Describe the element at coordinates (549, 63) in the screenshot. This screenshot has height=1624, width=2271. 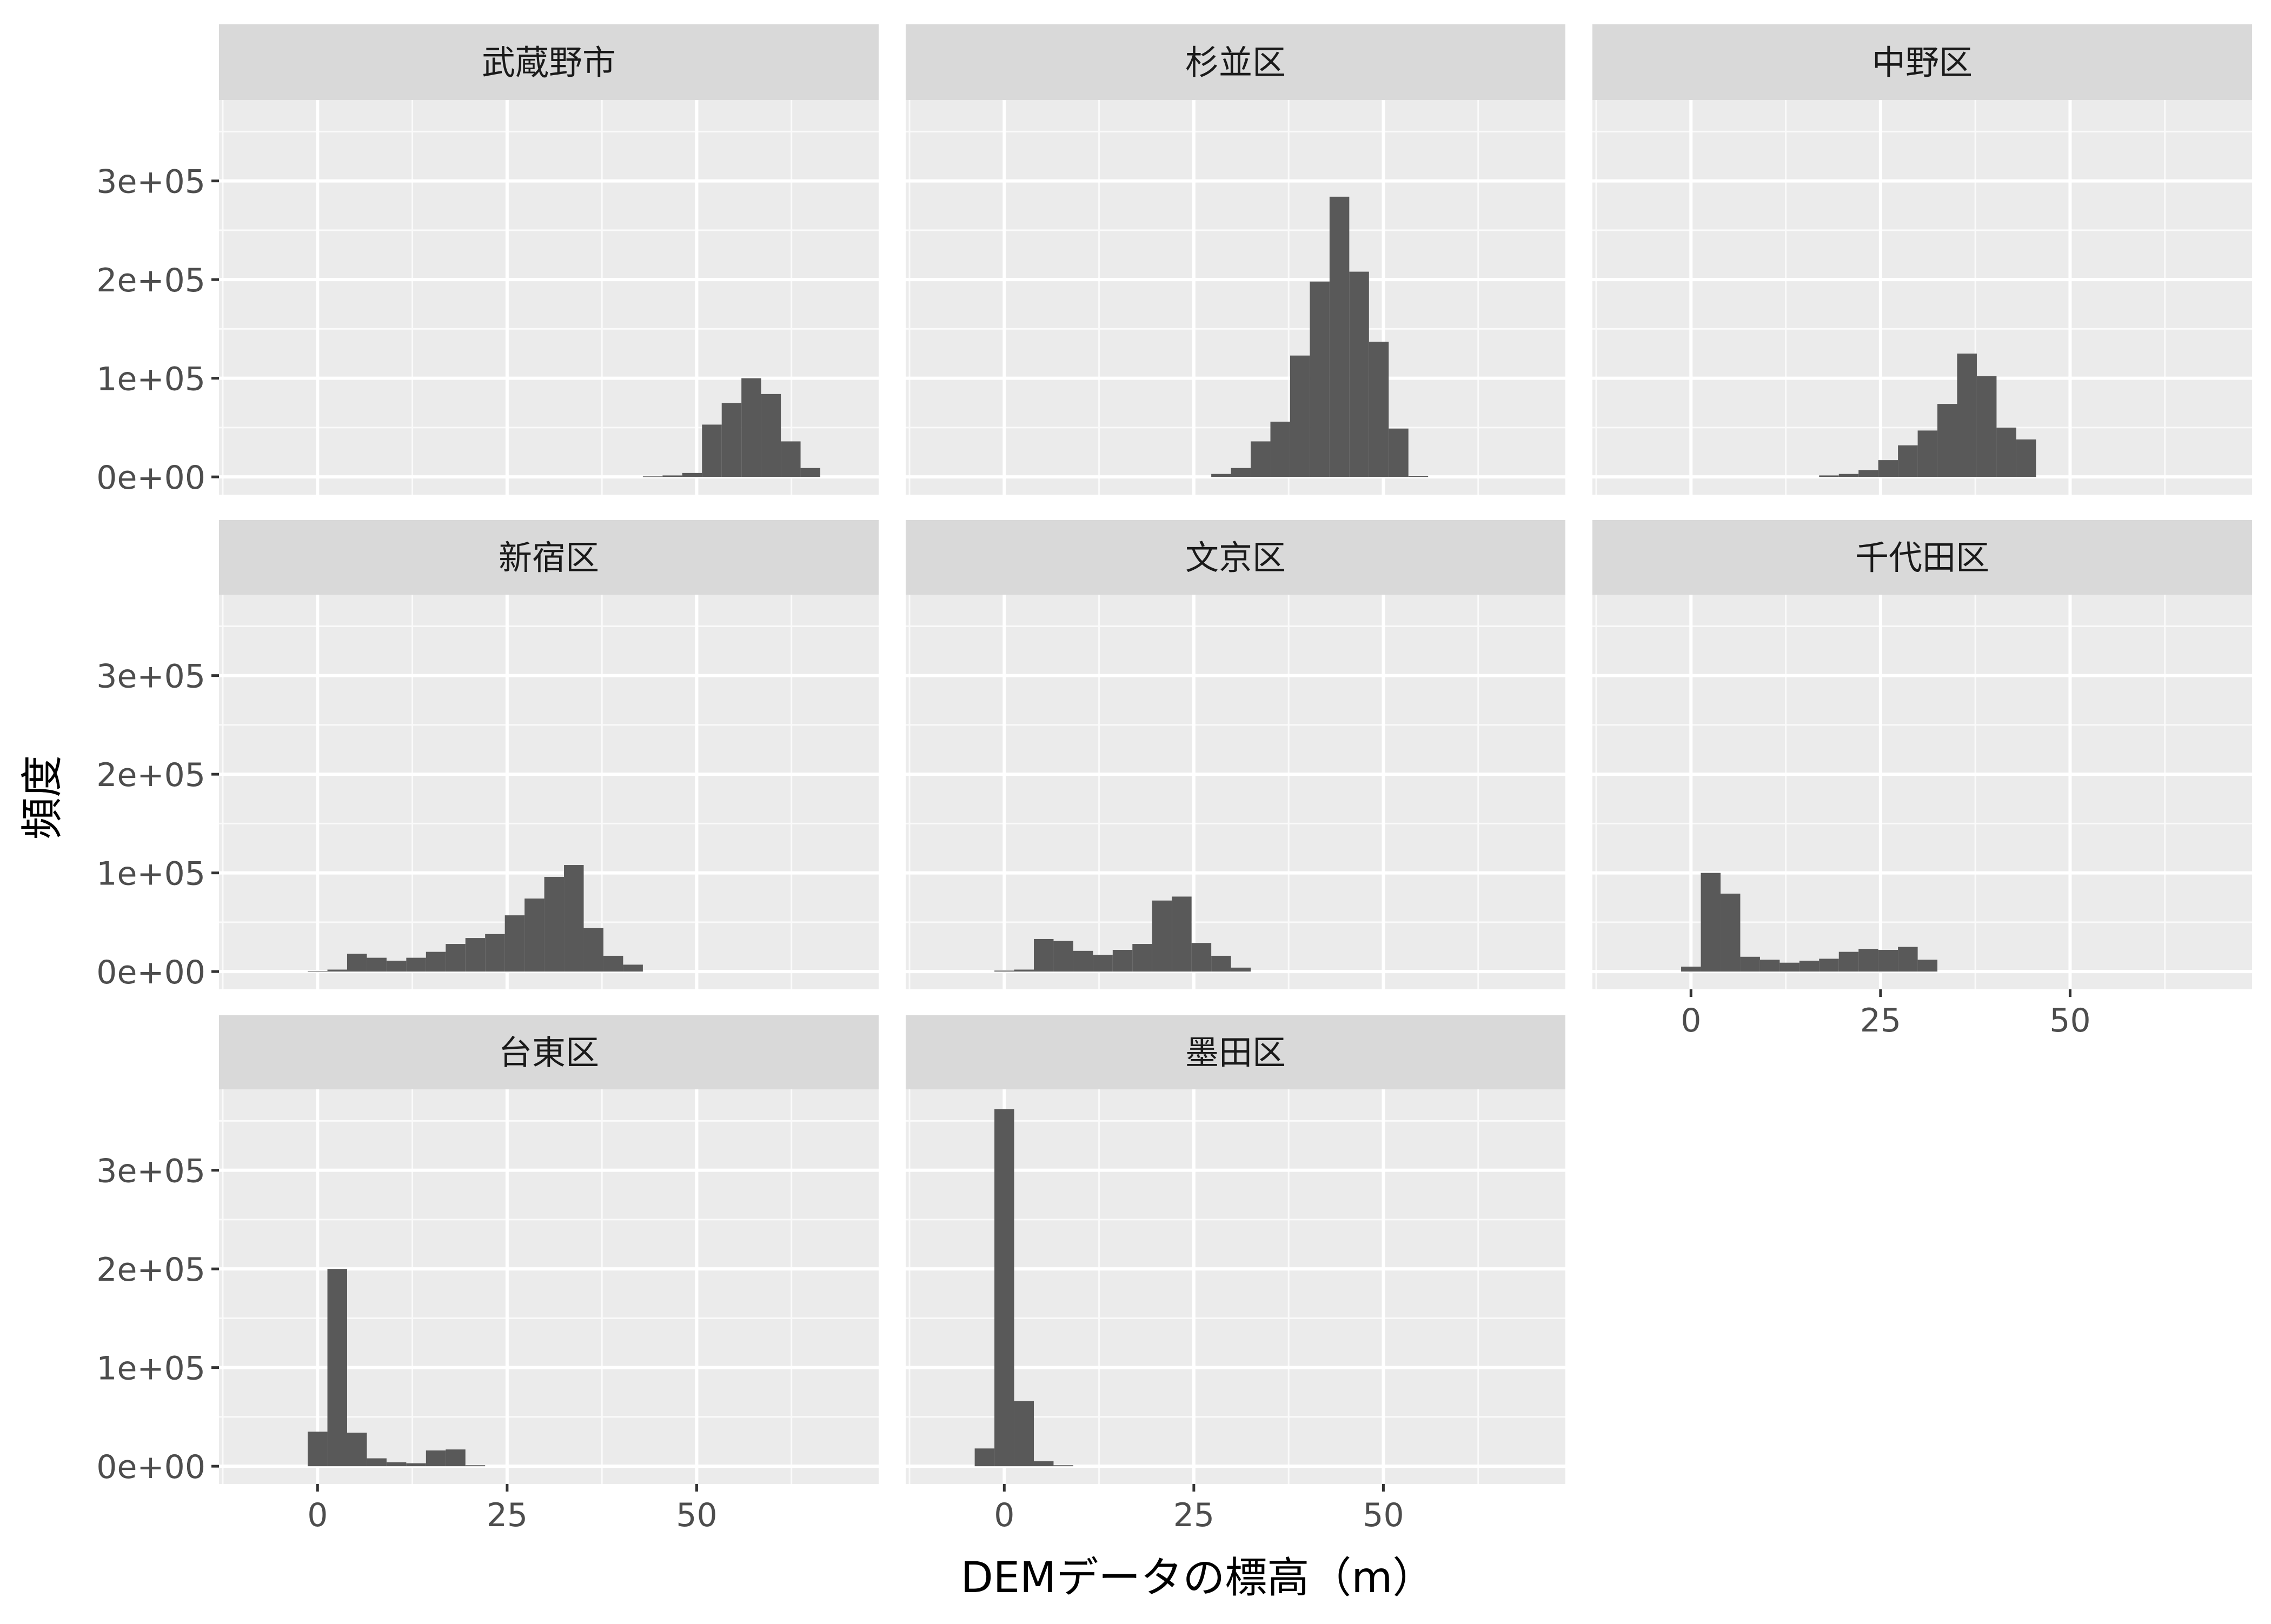
I see `facet-title: 武蔵野市` at that location.